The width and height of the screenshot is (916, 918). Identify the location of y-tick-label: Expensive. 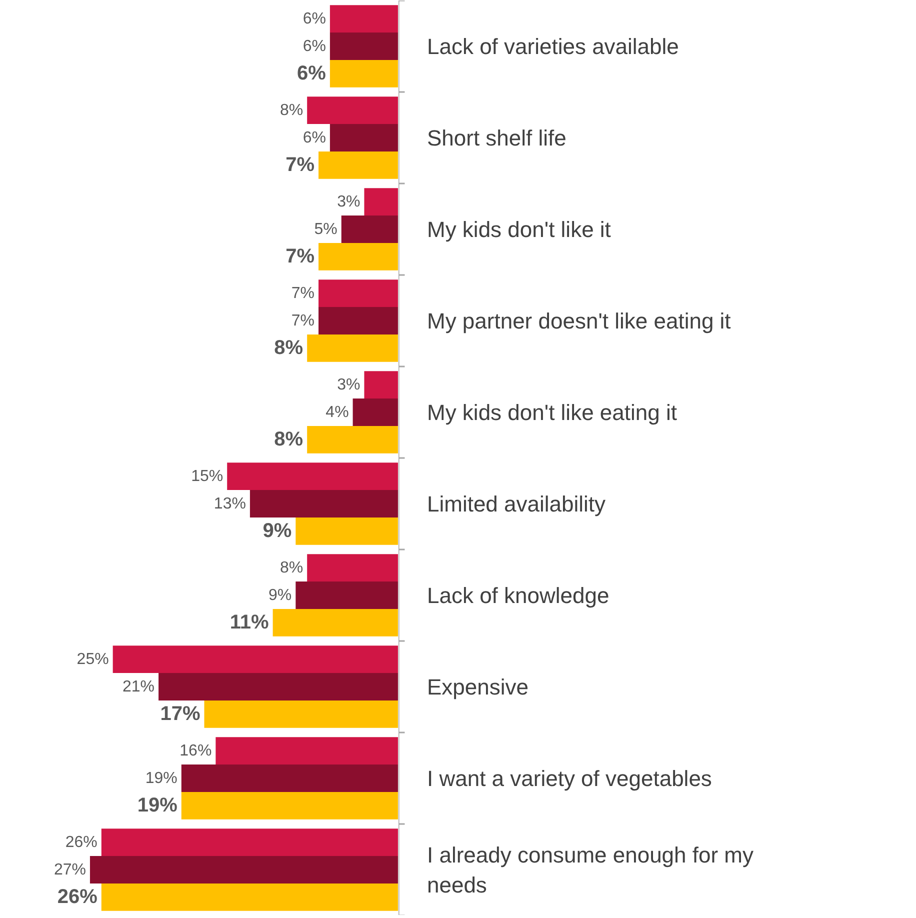
(477, 687).